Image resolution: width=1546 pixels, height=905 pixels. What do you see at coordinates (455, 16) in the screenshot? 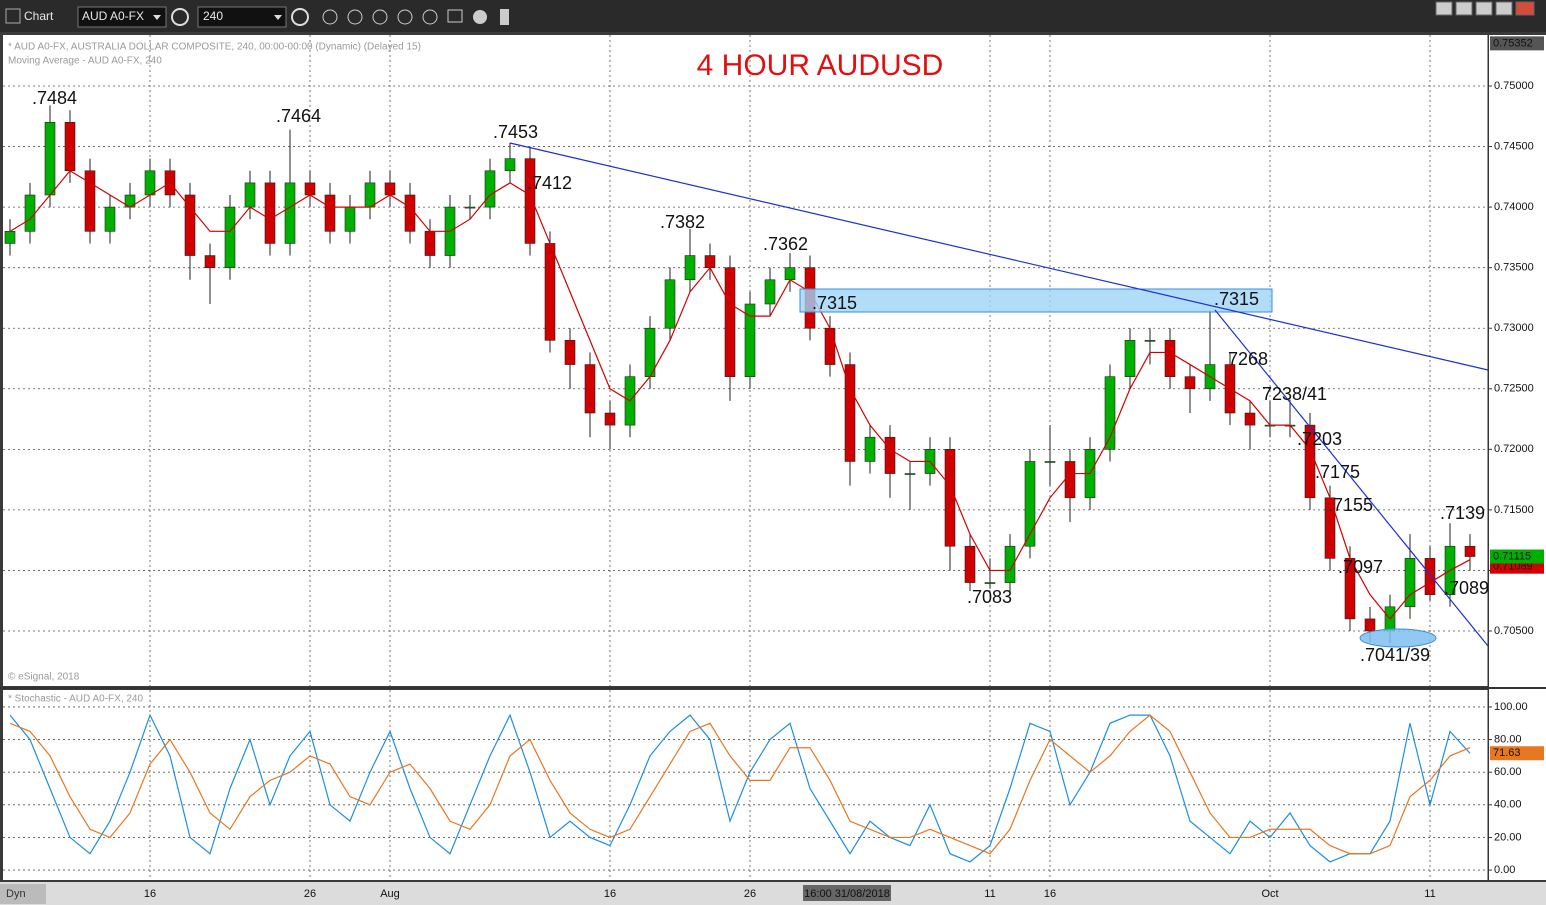
I see `chat-icon` at bounding box center [455, 16].